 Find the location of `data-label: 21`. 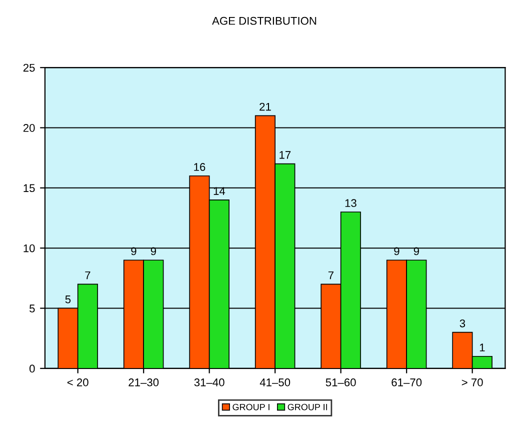

data-label: 21 is located at coordinates (265, 106).